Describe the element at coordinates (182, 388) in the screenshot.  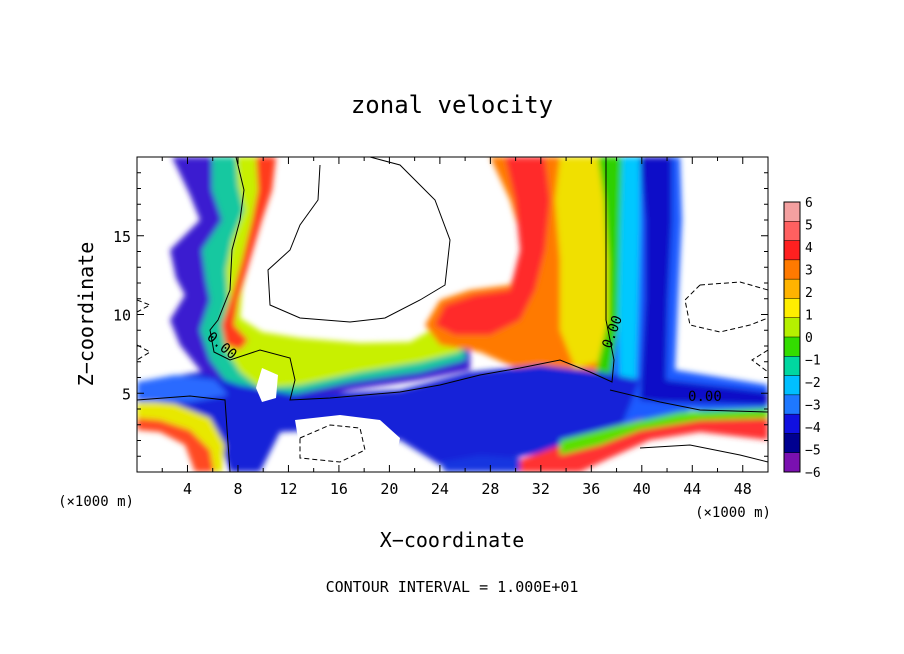
I see `field-far-left-blue` at that location.